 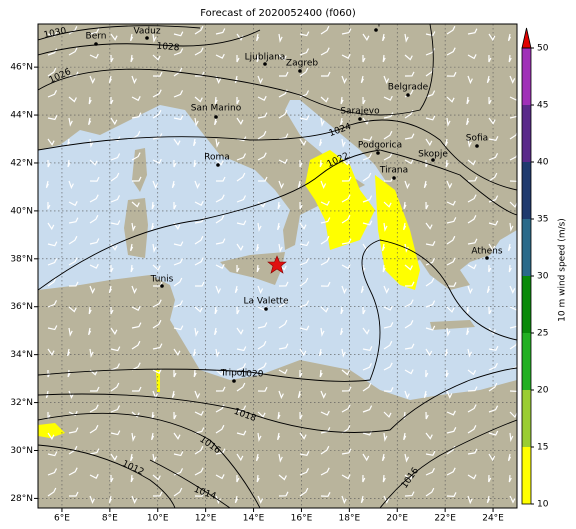 I want to click on land-sicily, so click(x=252, y=268).